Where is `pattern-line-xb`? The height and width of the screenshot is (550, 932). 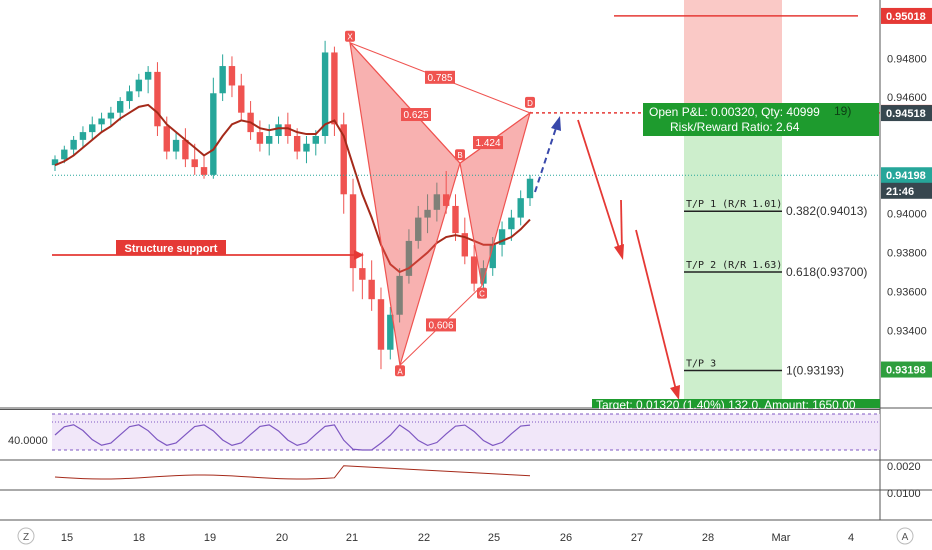
pattern-line-xb is located at coordinates (405, 103).